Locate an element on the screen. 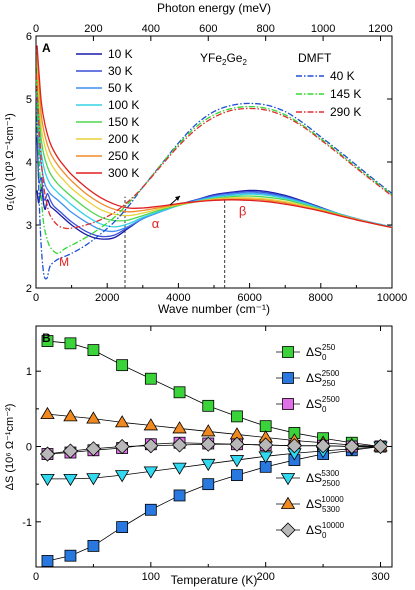 The height and width of the screenshot is (590, 415). title-mid: Ge is located at coordinates (234, 58).